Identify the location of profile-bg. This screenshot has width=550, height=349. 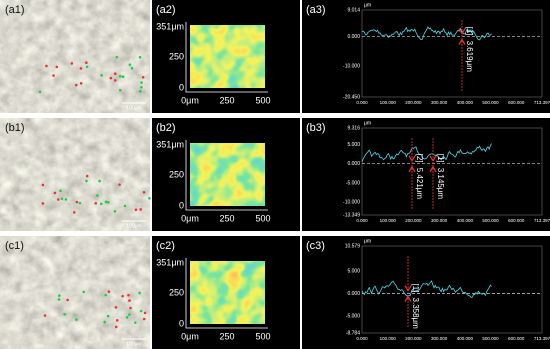
(426, 174).